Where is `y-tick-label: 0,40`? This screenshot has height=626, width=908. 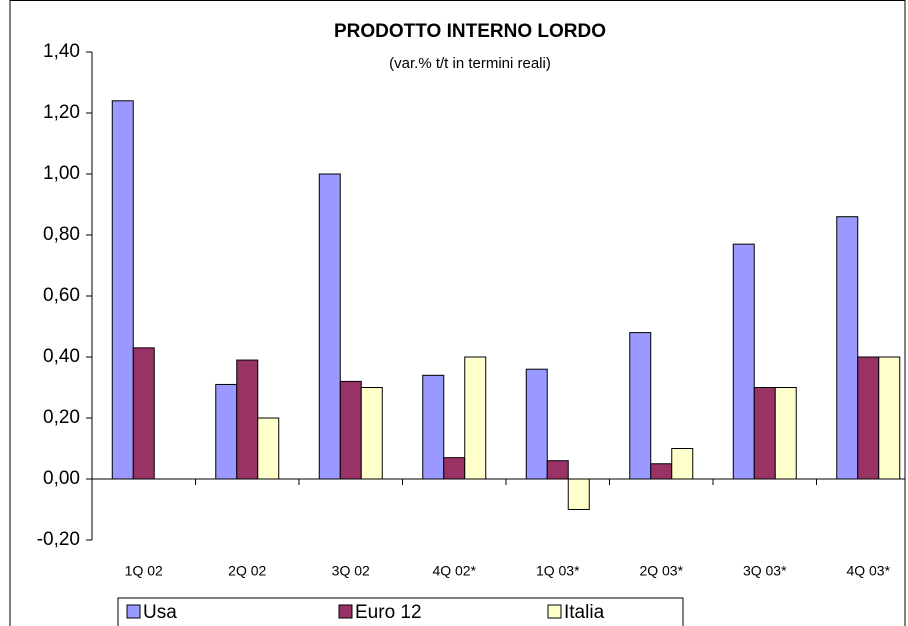
y-tick-label: 0,40 is located at coordinates (61, 356).